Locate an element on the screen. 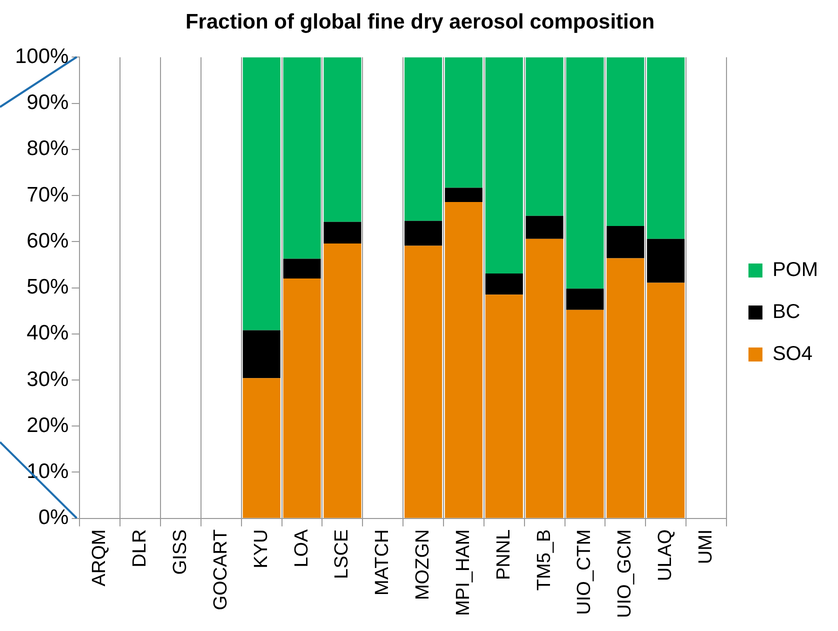  y-tick-label: 10% is located at coordinates (47, 472).